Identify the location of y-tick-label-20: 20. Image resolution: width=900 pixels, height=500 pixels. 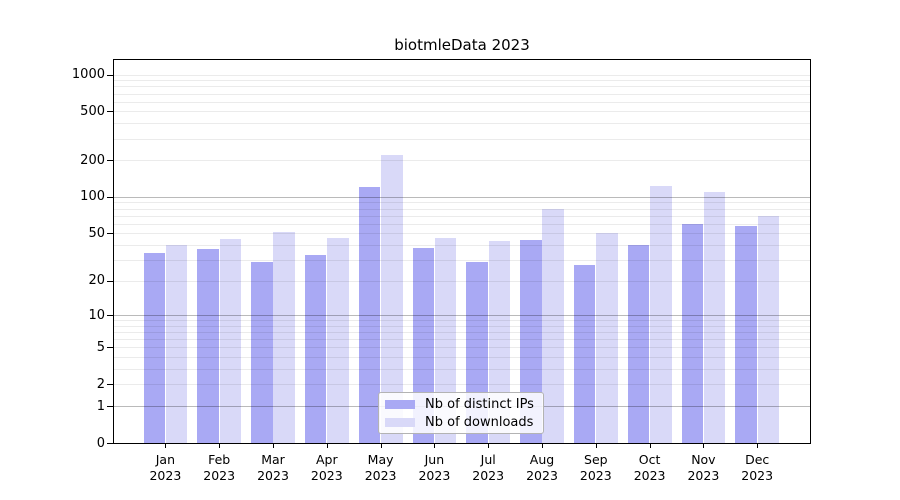
(96, 281).